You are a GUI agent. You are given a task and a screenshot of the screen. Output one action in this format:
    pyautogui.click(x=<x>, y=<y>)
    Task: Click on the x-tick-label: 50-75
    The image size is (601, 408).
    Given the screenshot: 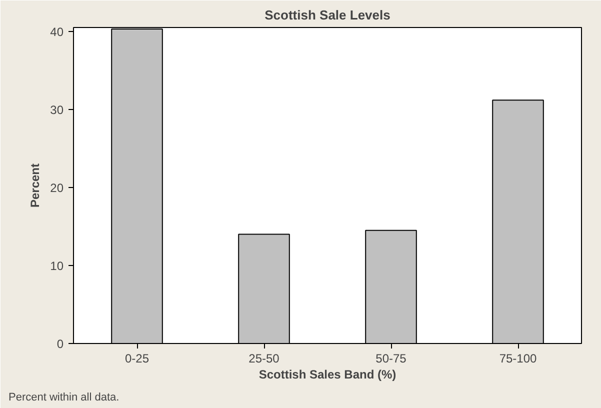 What is the action you would take?
    pyautogui.click(x=391, y=359)
    